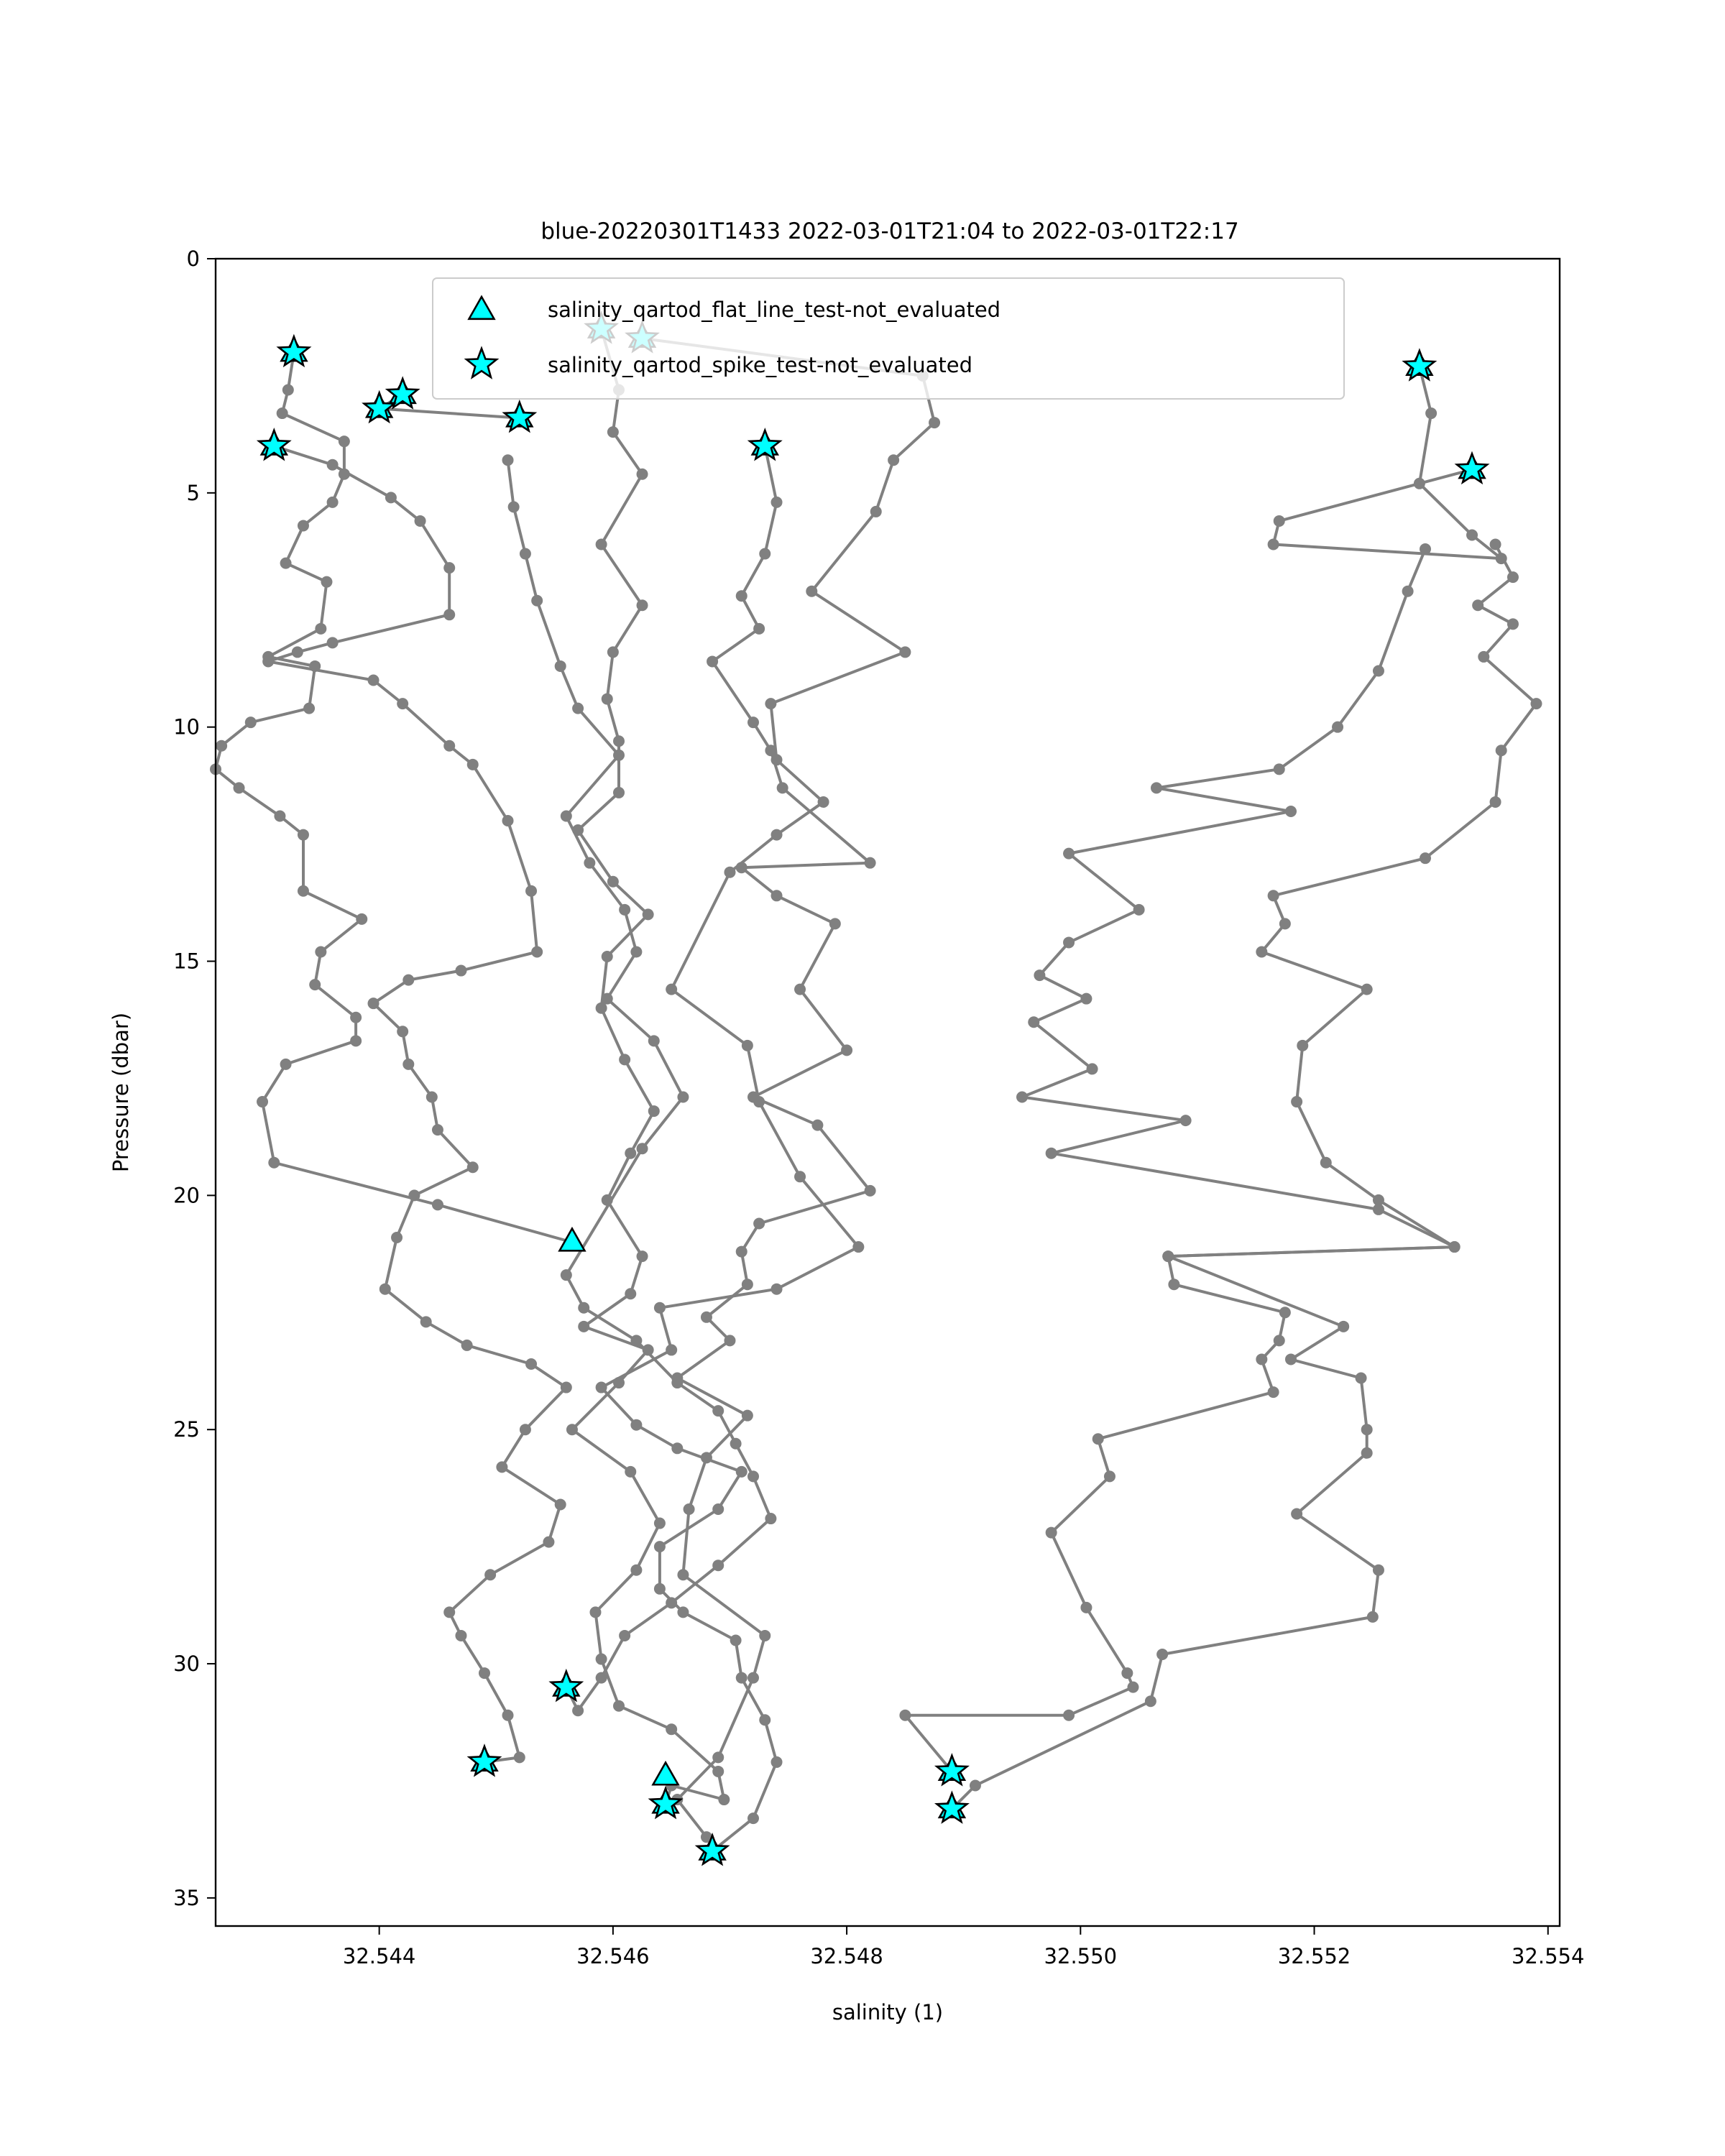  I want to click on series-line, so click(767, 1094).